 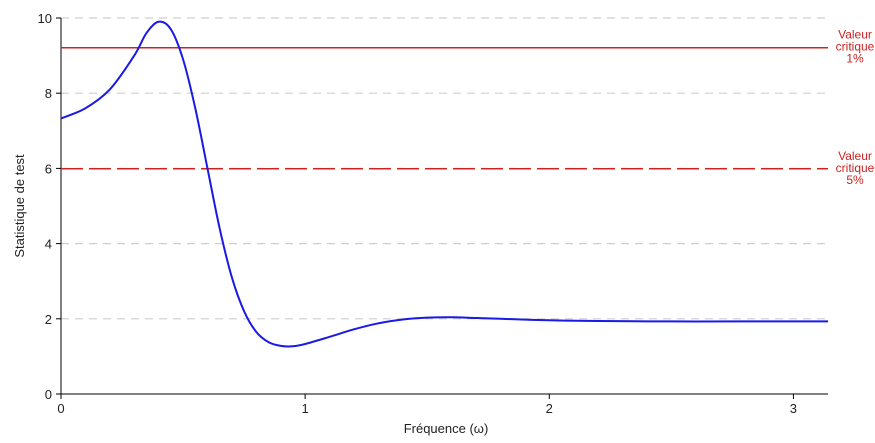 What do you see at coordinates (855, 180) in the screenshot?
I see `critical-label: 5%` at bounding box center [855, 180].